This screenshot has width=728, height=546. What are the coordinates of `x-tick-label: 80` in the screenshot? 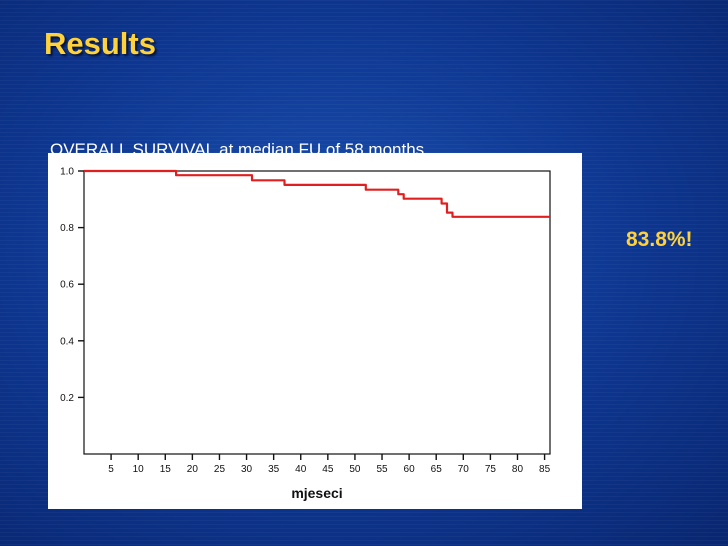 It's located at (518, 469).